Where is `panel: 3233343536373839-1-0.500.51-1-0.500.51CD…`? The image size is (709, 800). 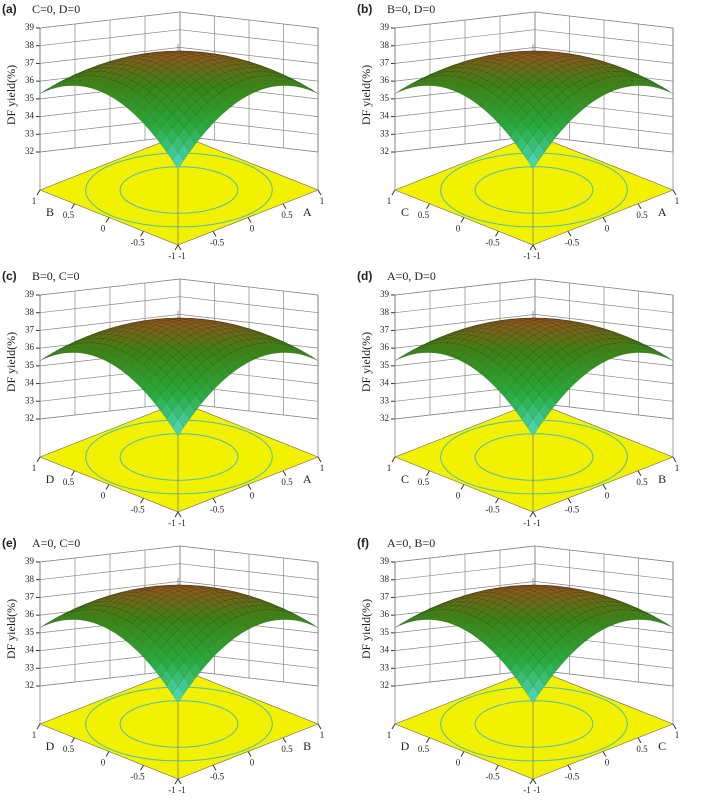 panel: 3233343536373839-1-0.500.51-1-0.500.51CD… is located at coordinates (518, 665).